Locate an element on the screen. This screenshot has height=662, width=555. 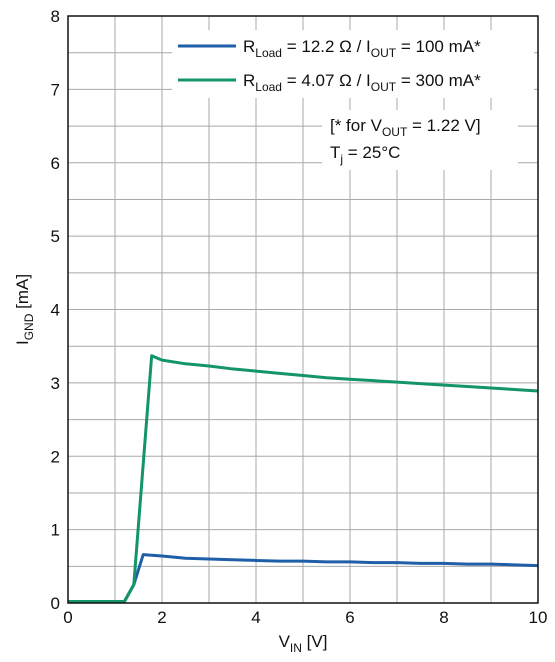
y-tick-label: 8 is located at coordinates (55, 16).